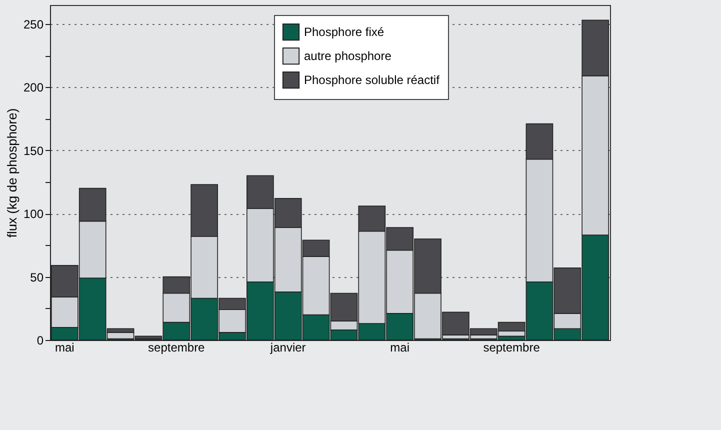  What do you see at coordinates (344, 32) in the screenshot?
I see `legend-label: Phosphore fixé` at bounding box center [344, 32].